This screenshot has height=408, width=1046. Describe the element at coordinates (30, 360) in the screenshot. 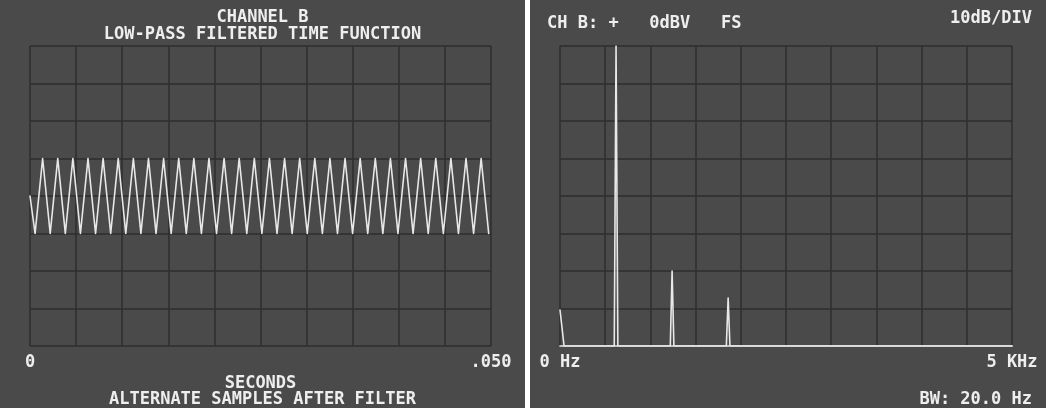

I see `x-tick-label: 0` at that location.